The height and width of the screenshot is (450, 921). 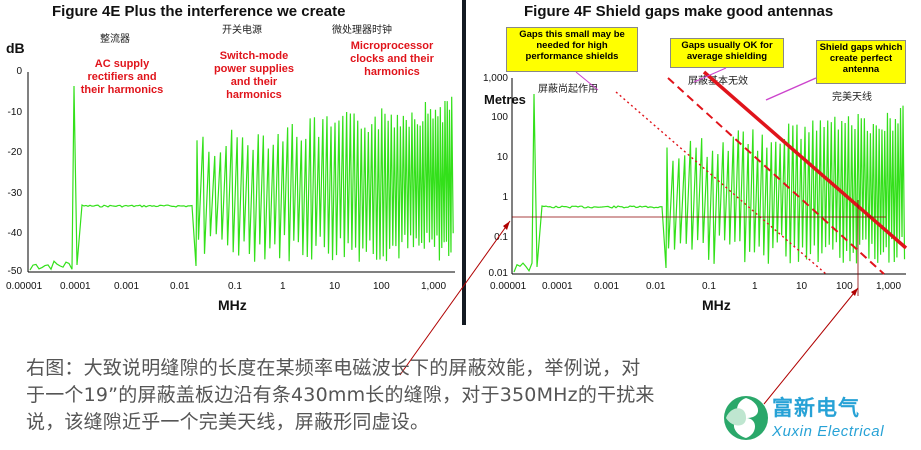 I want to click on average-gap-dashed-line, so click(x=776, y=176).